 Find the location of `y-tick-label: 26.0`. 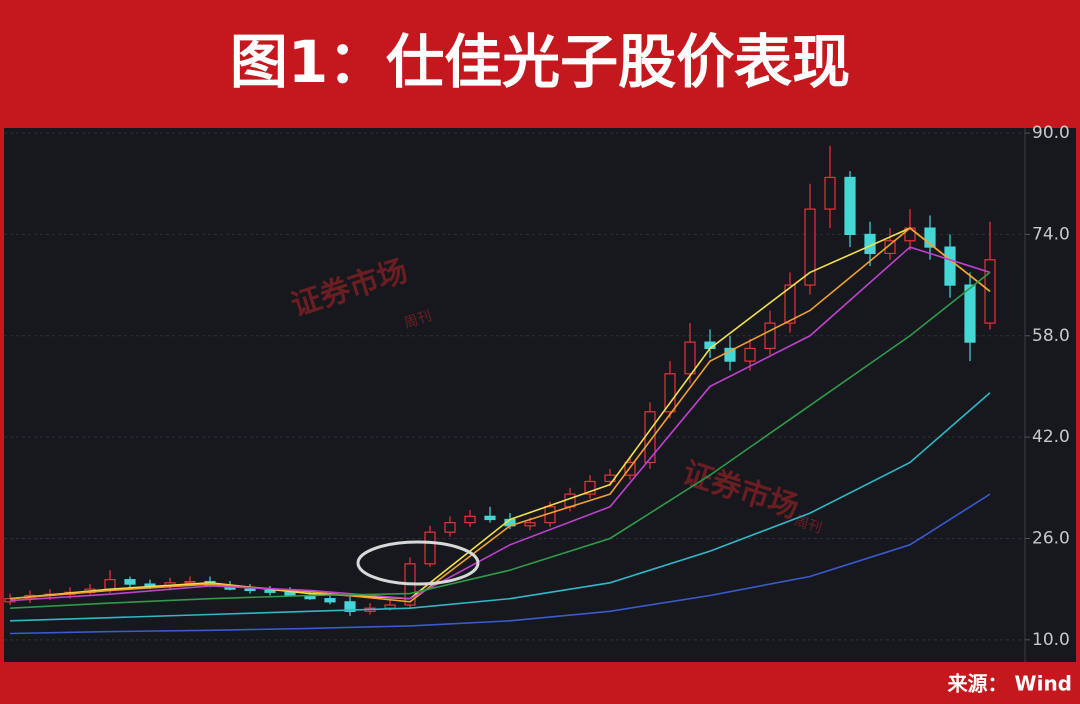

y-tick-label: 26.0 is located at coordinates (1051, 538).